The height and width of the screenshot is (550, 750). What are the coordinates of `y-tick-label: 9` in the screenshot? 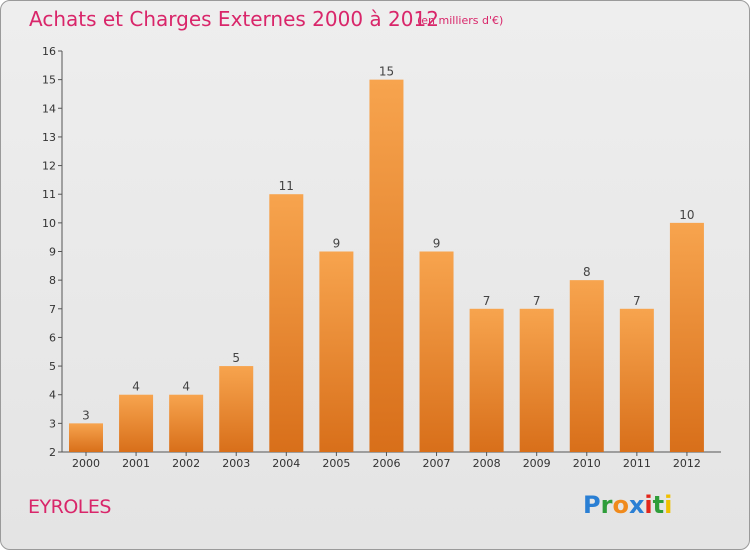 It's located at (52, 252).